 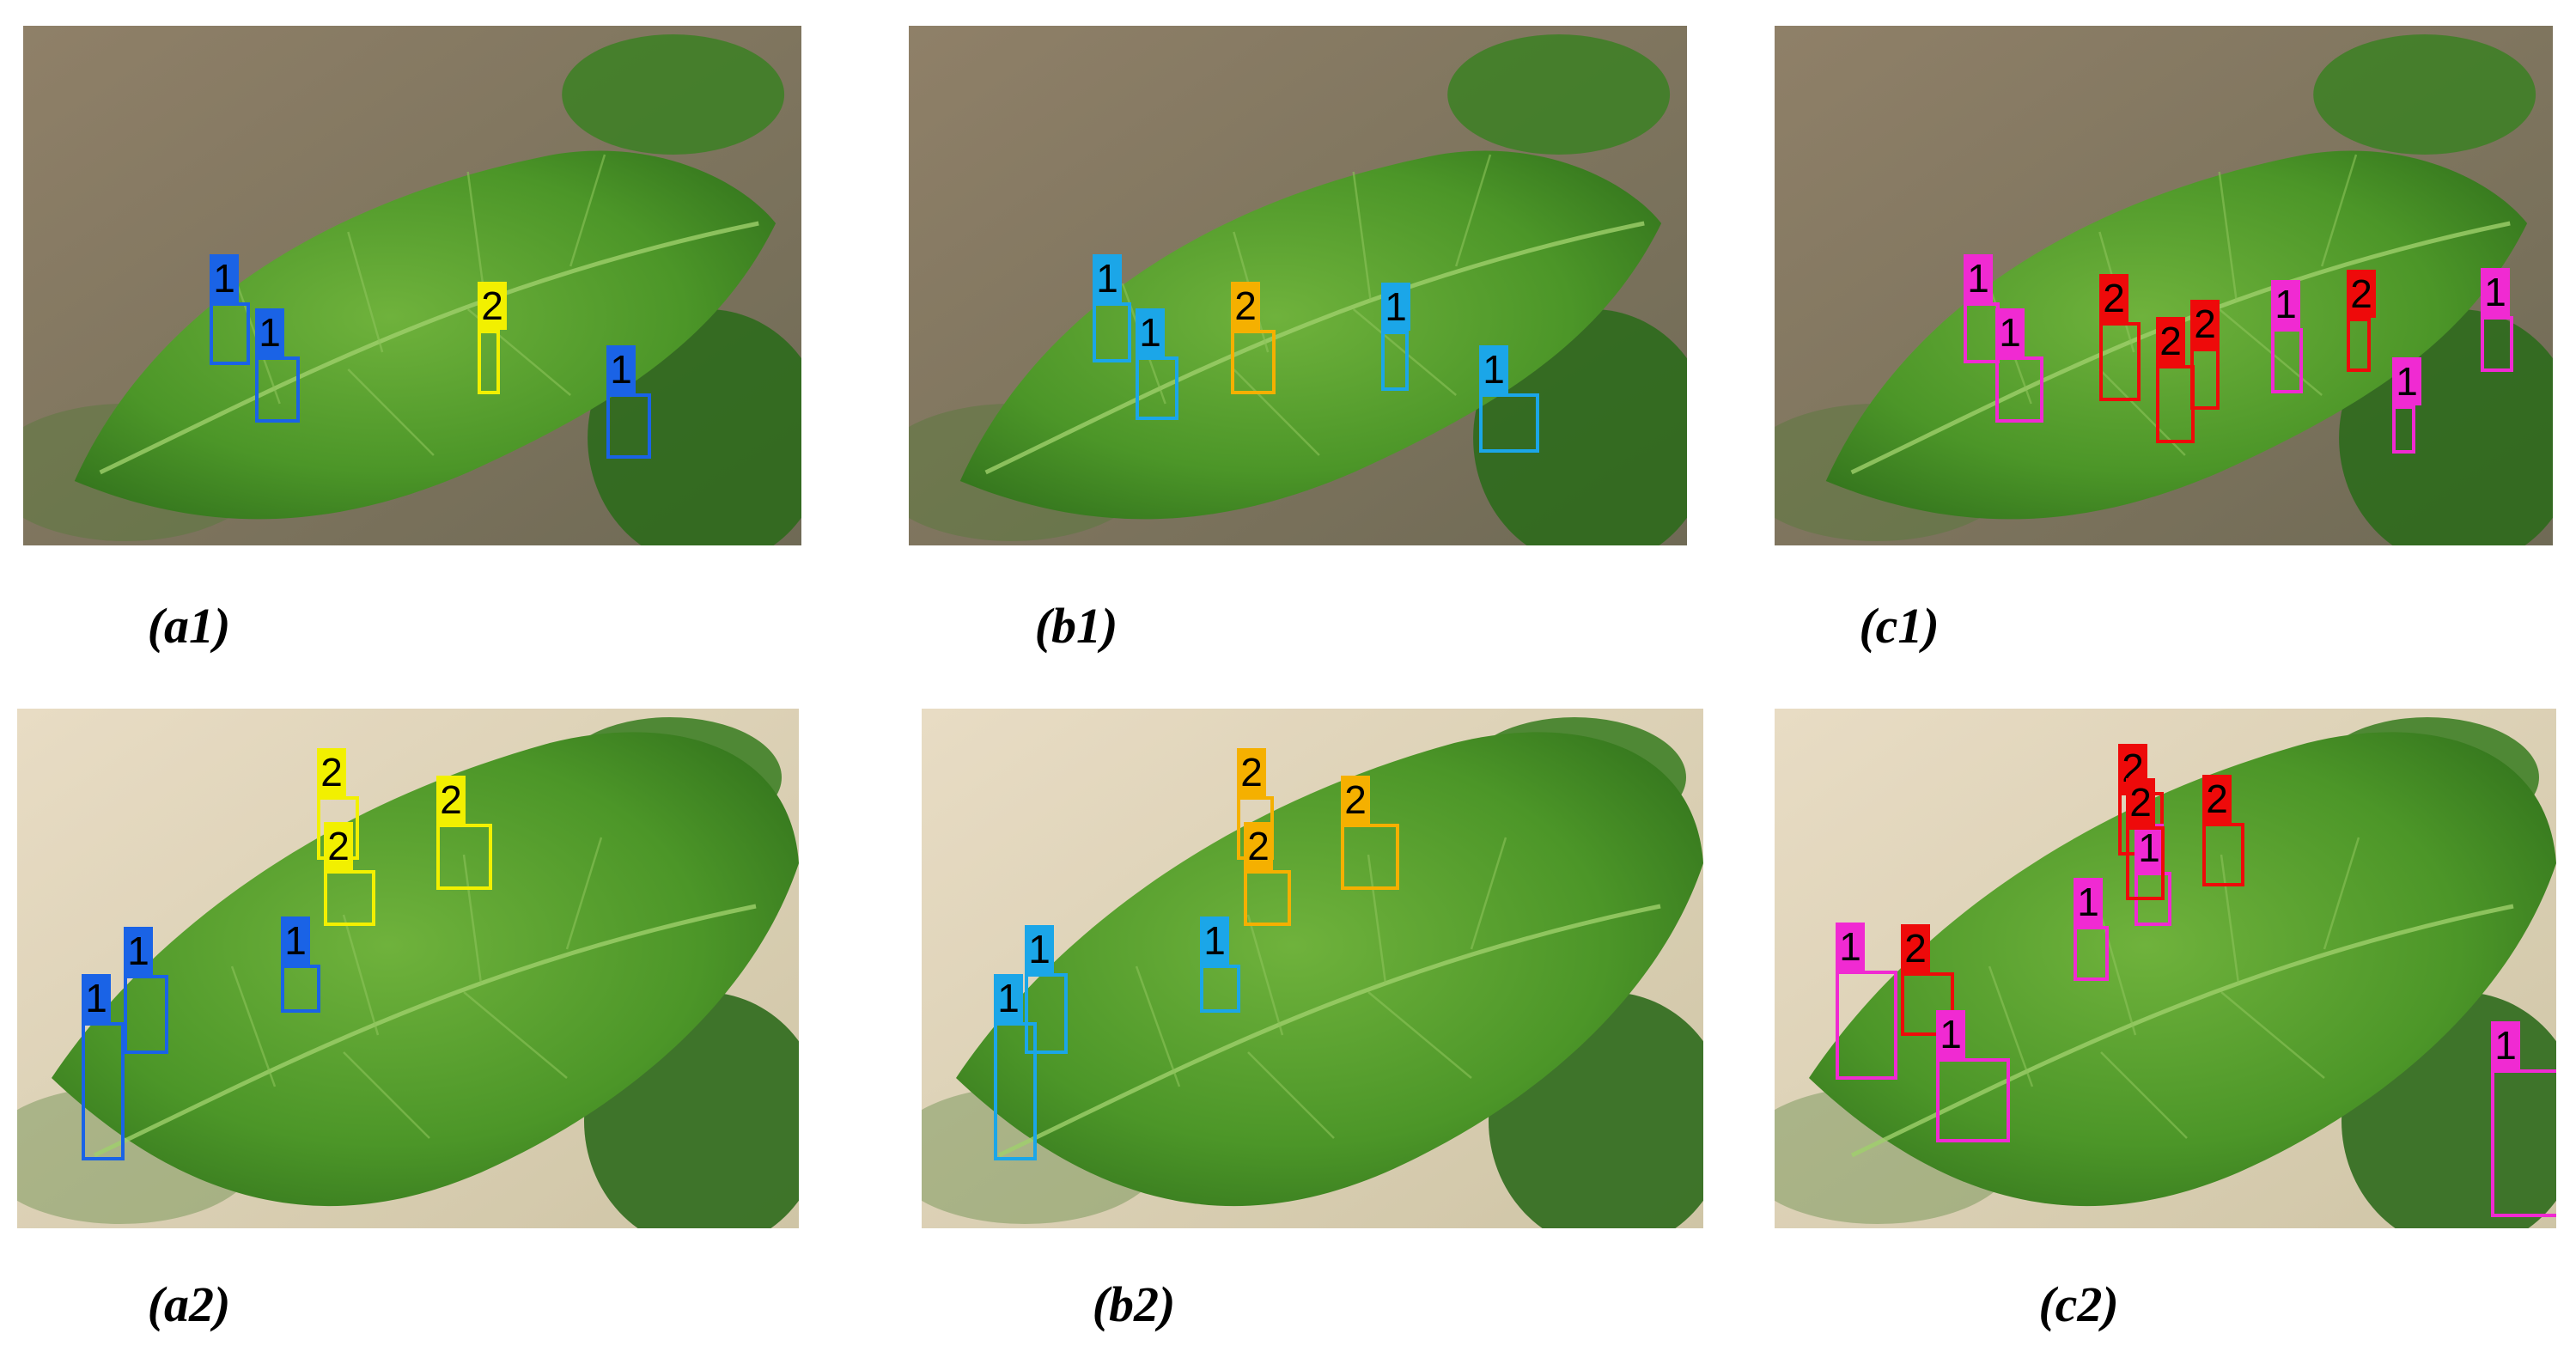 What do you see at coordinates (1076, 626) in the screenshot?
I see `caption-b1: (b1)` at bounding box center [1076, 626].